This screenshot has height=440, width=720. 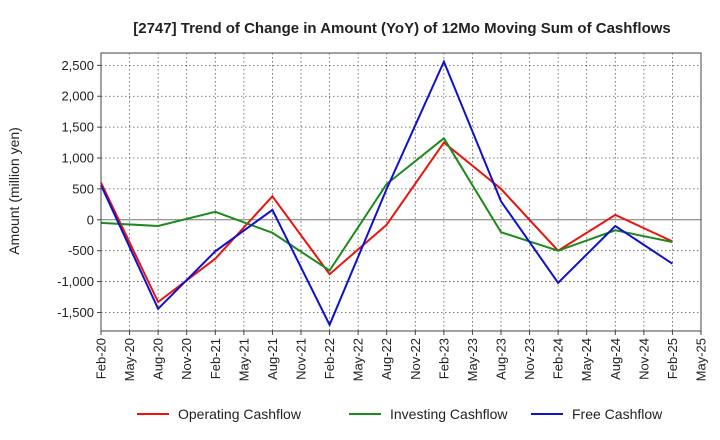 What do you see at coordinates (77, 65) in the screenshot?
I see `y-tick-label: 2,500` at bounding box center [77, 65].